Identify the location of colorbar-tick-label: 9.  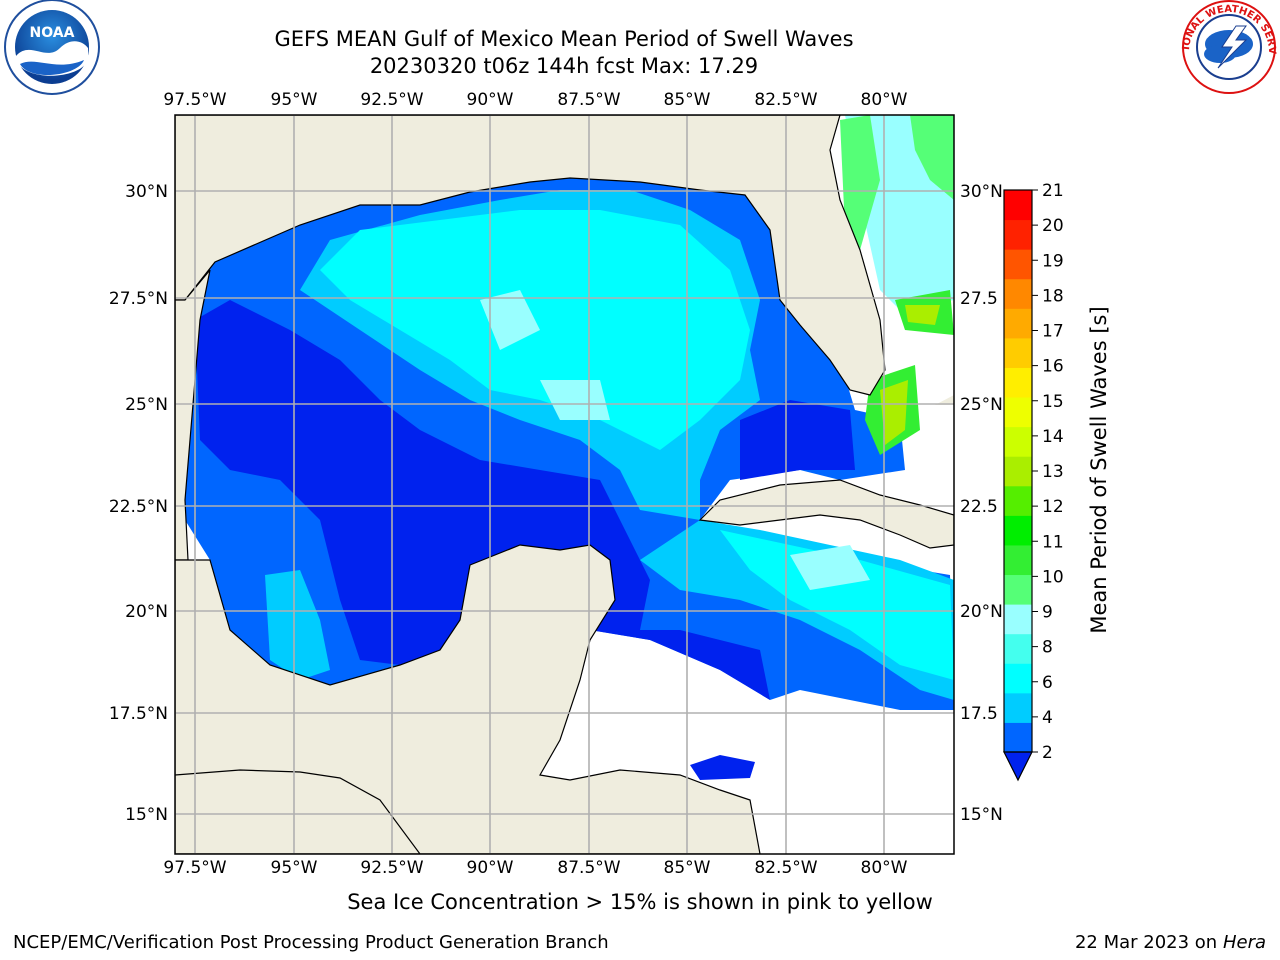
(1047, 613).